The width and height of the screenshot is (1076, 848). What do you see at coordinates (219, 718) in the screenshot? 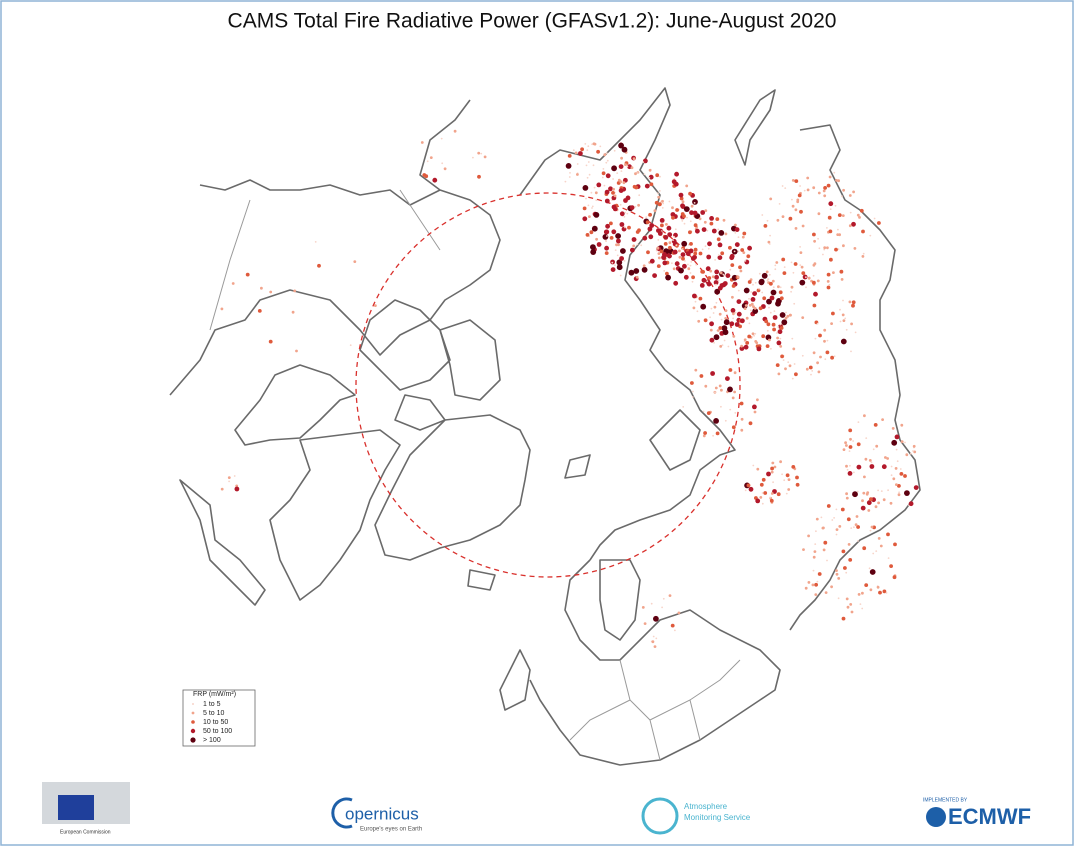
I see `legend-box` at bounding box center [219, 718].